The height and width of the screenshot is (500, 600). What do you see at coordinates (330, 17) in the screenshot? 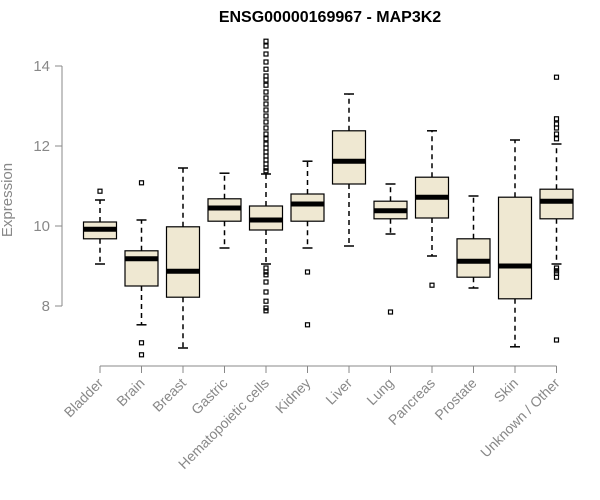
I see `chart-title: ENSG00000169967 - MAP3K2` at bounding box center [330, 17].